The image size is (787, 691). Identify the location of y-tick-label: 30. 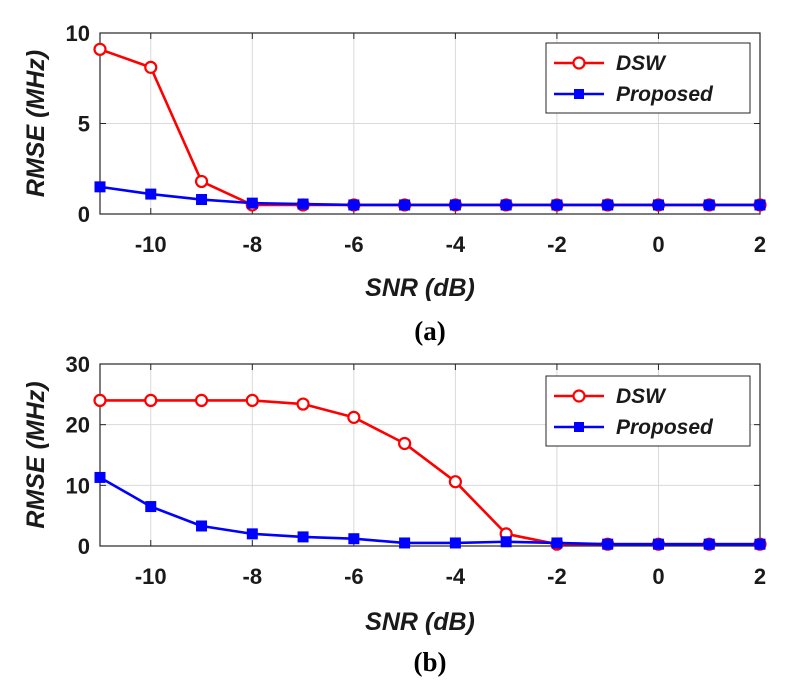
(78, 364).